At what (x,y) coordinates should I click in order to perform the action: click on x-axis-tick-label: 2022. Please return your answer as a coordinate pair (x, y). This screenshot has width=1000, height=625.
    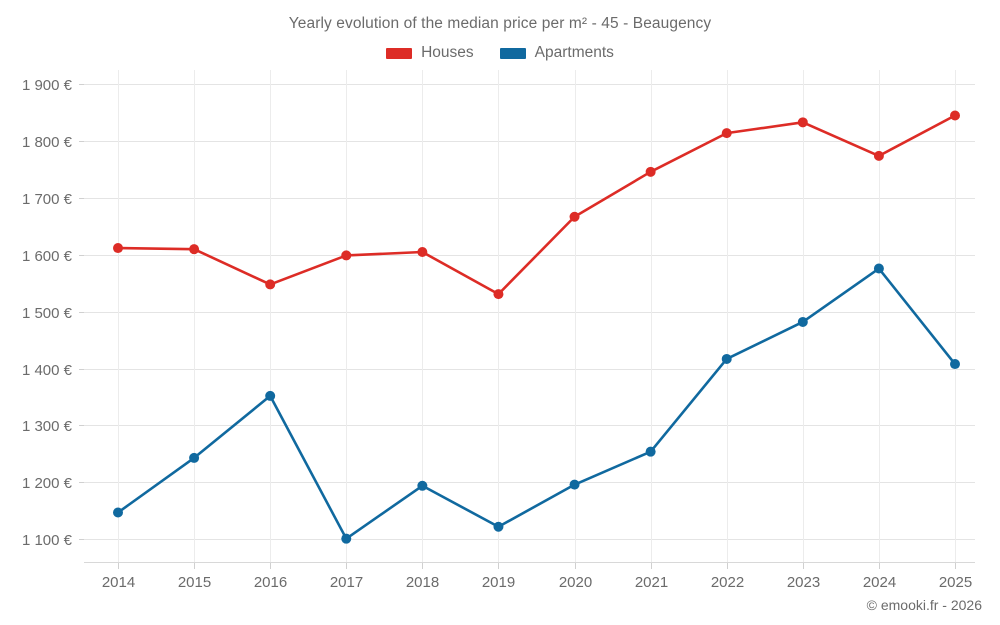
    Looking at the image, I should click on (727, 582).